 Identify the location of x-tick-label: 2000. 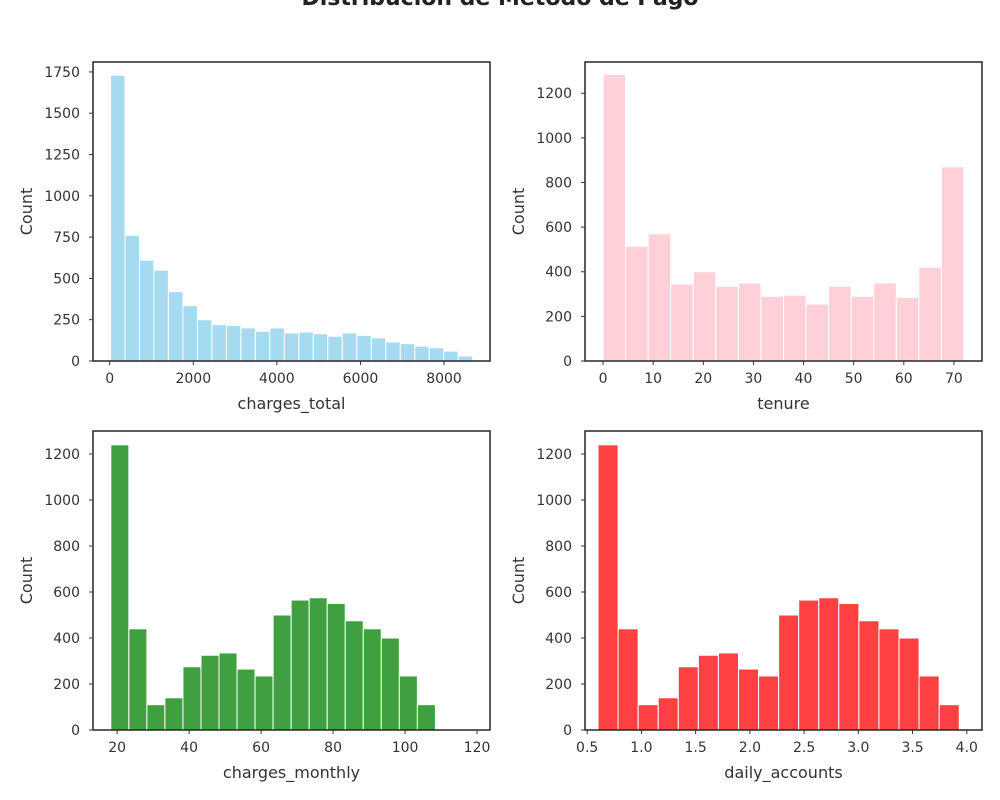
(193, 379).